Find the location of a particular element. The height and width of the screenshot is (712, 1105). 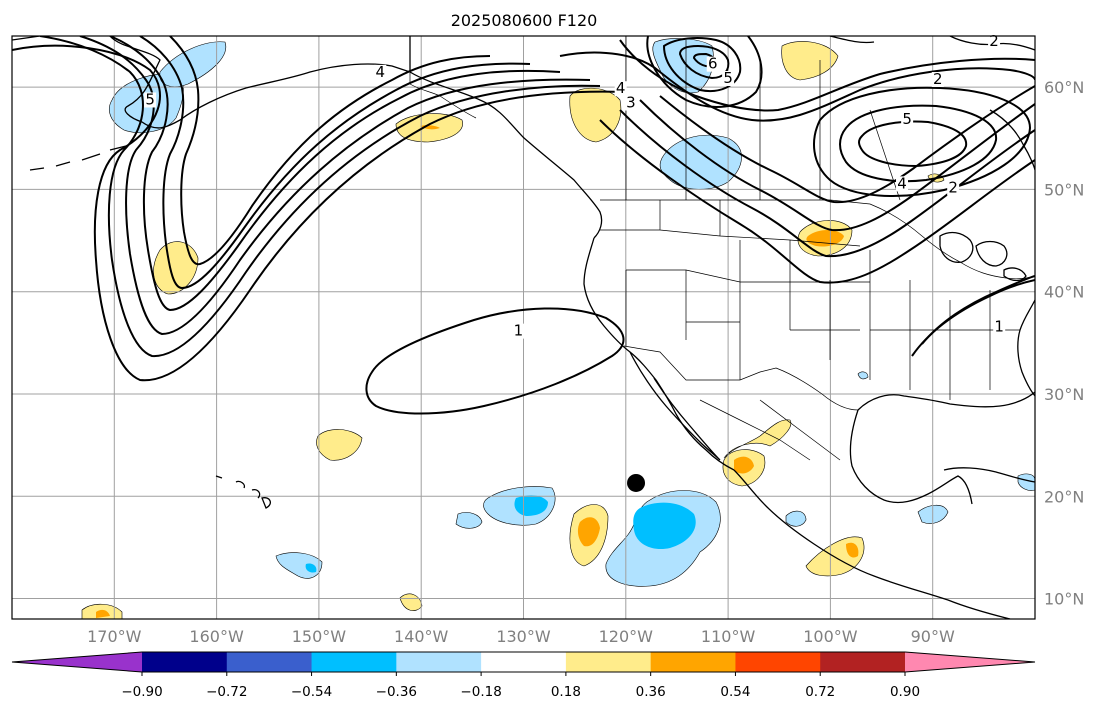

us-mexico-border is located at coordinates (741, 378).